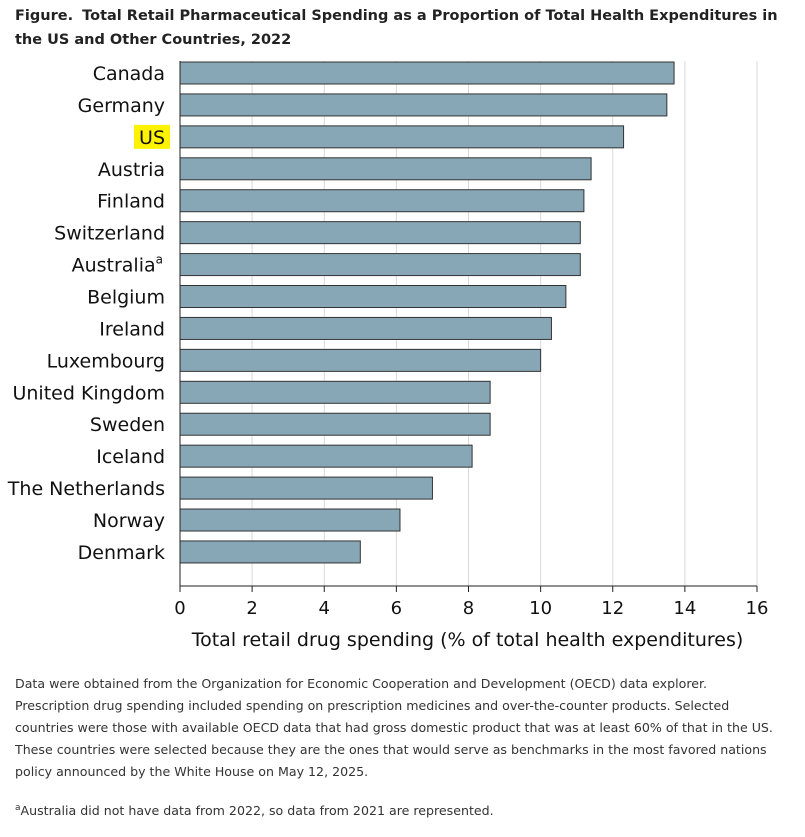  I want to click on category-label: The Netherlands, so click(86, 489).